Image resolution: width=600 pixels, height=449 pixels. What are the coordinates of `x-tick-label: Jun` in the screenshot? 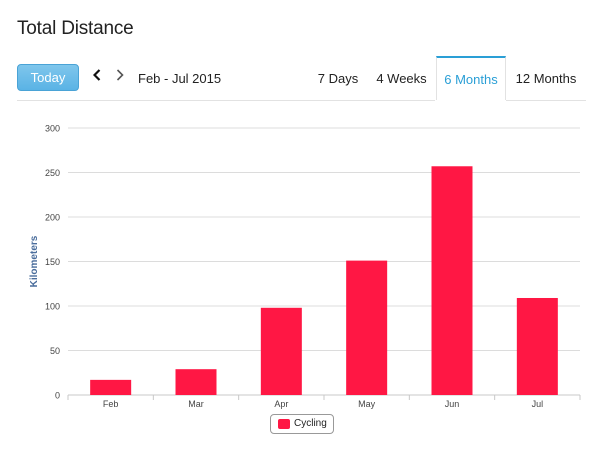 It's located at (452, 404).